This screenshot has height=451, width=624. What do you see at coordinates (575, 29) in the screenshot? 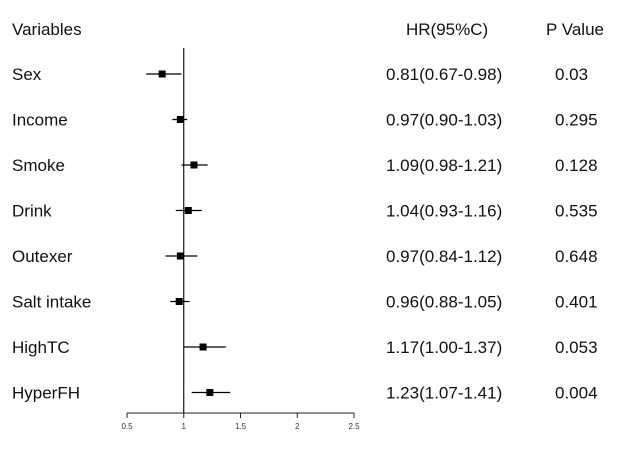
I see `header-pvalue: P Value` at bounding box center [575, 29].